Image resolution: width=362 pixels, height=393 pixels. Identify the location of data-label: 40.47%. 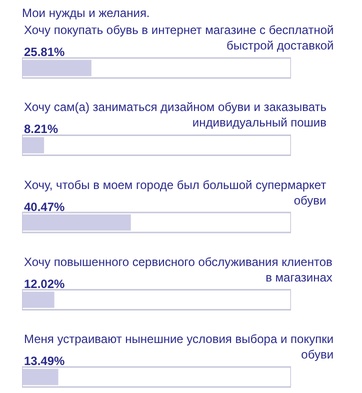
(45, 207).